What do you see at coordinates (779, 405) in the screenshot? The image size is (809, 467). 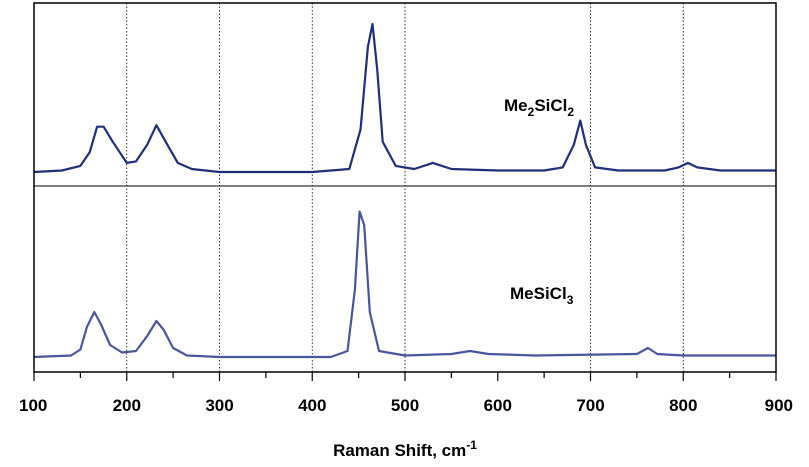 I see `x-tick-label-900: 900` at bounding box center [779, 405].